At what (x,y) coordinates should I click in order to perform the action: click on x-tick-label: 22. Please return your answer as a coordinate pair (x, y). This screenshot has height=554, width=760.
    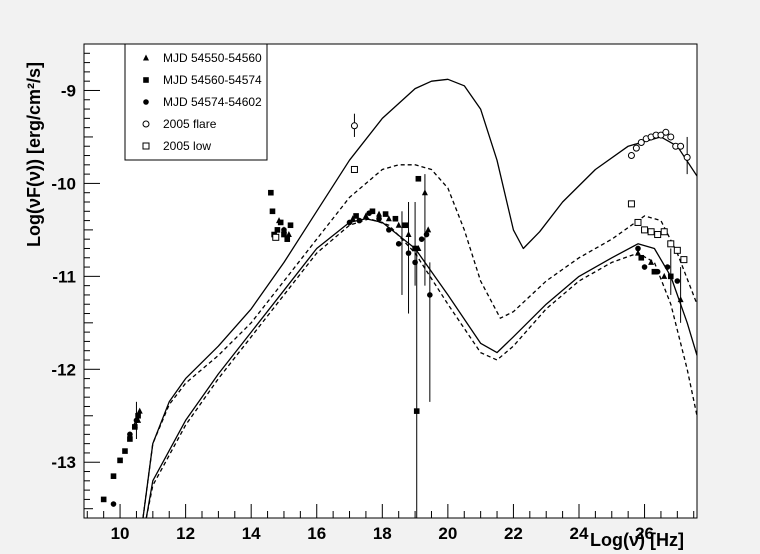
    Looking at the image, I should click on (513, 533).